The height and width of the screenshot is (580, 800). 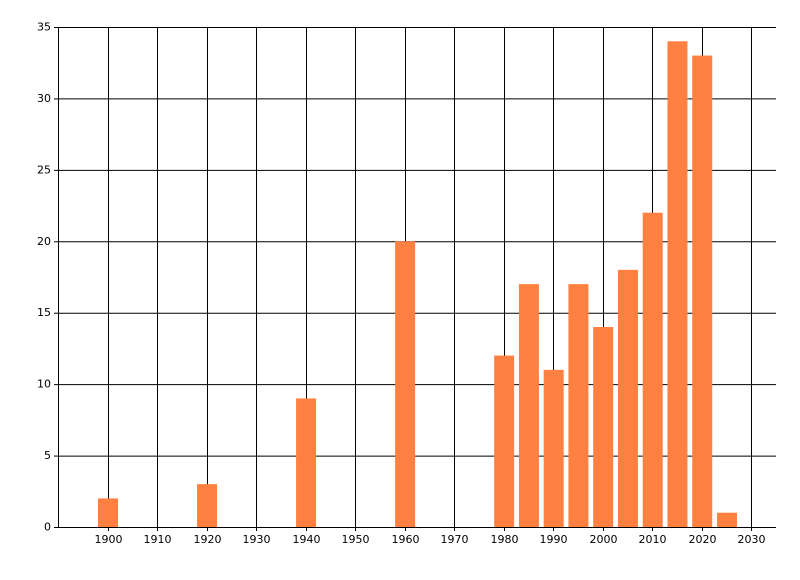 What do you see at coordinates (44, 312) in the screenshot?
I see `y-tick-label: 15` at bounding box center [44, 312].